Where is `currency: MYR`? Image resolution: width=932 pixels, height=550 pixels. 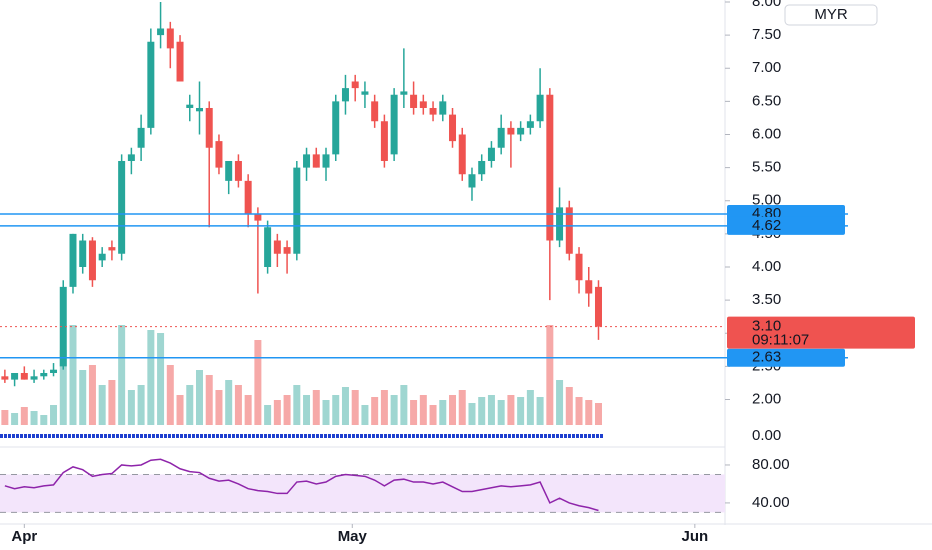
currency: MYR is located at coordinates (831, 14).